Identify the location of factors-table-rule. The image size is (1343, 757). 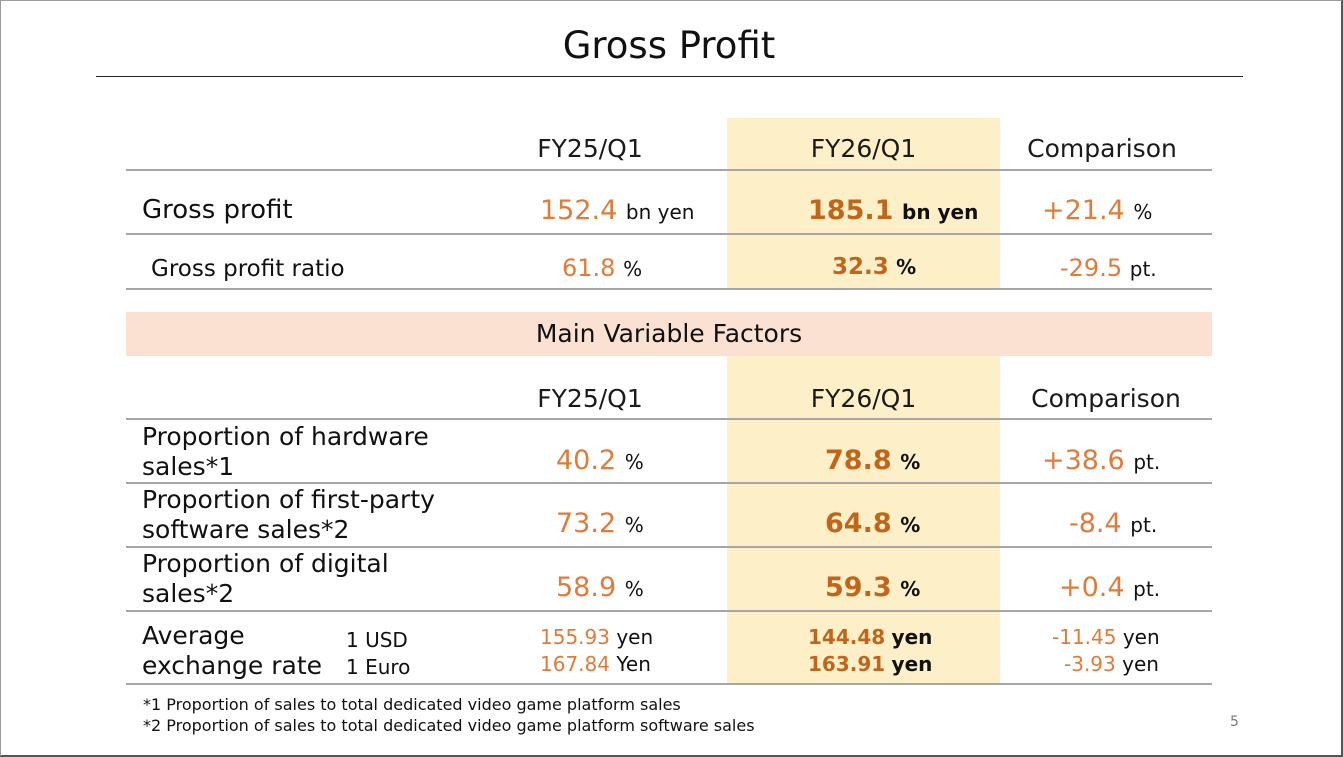
(669, 419).